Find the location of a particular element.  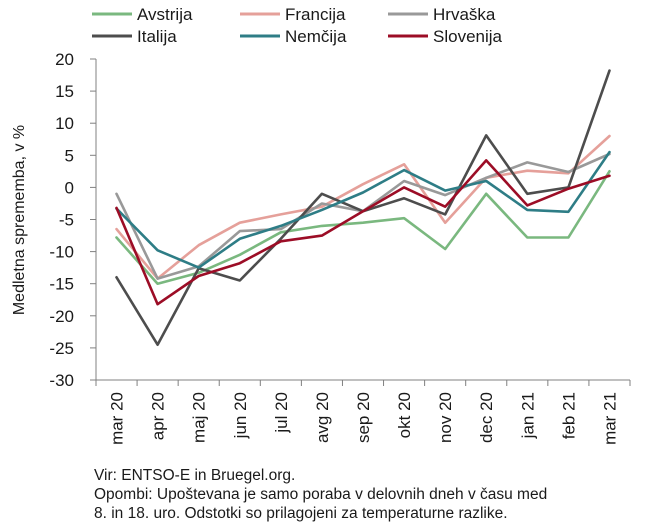

y-tick-label: 20 is located at coordinates (64, 59).